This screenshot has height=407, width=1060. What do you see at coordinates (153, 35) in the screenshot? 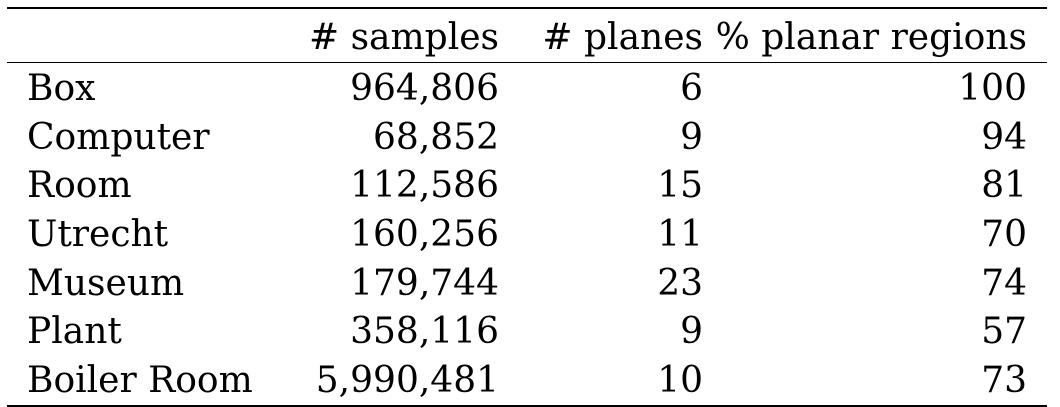
I see `header-dataset` at bounding box center [153, 35].